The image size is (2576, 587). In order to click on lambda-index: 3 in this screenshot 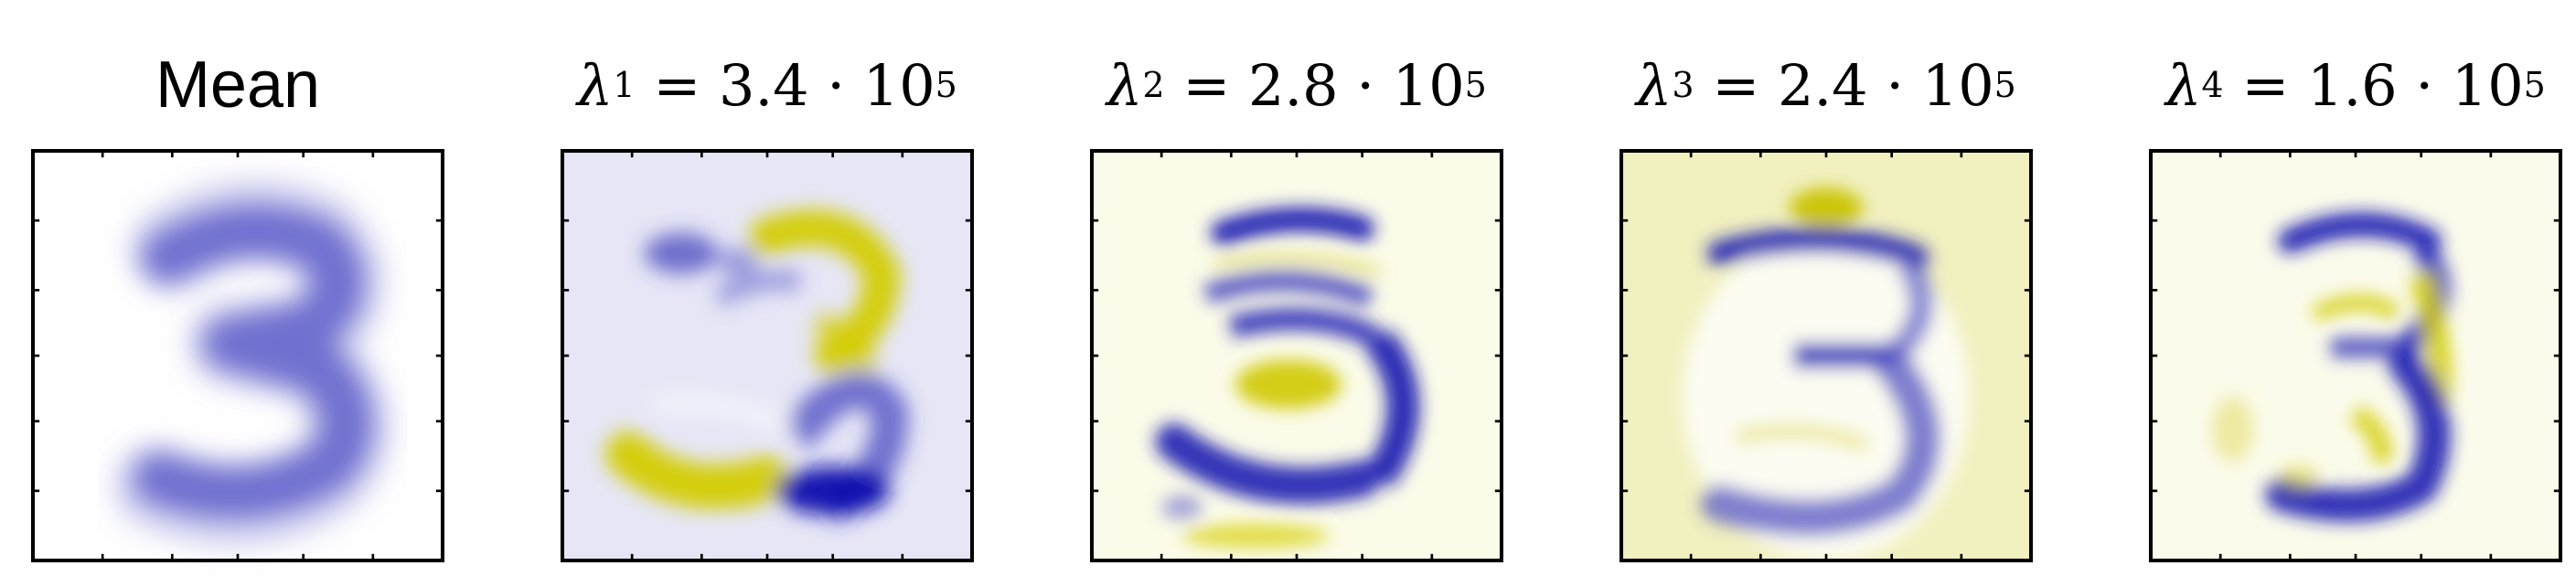, I will do `click(1683, 85)`.